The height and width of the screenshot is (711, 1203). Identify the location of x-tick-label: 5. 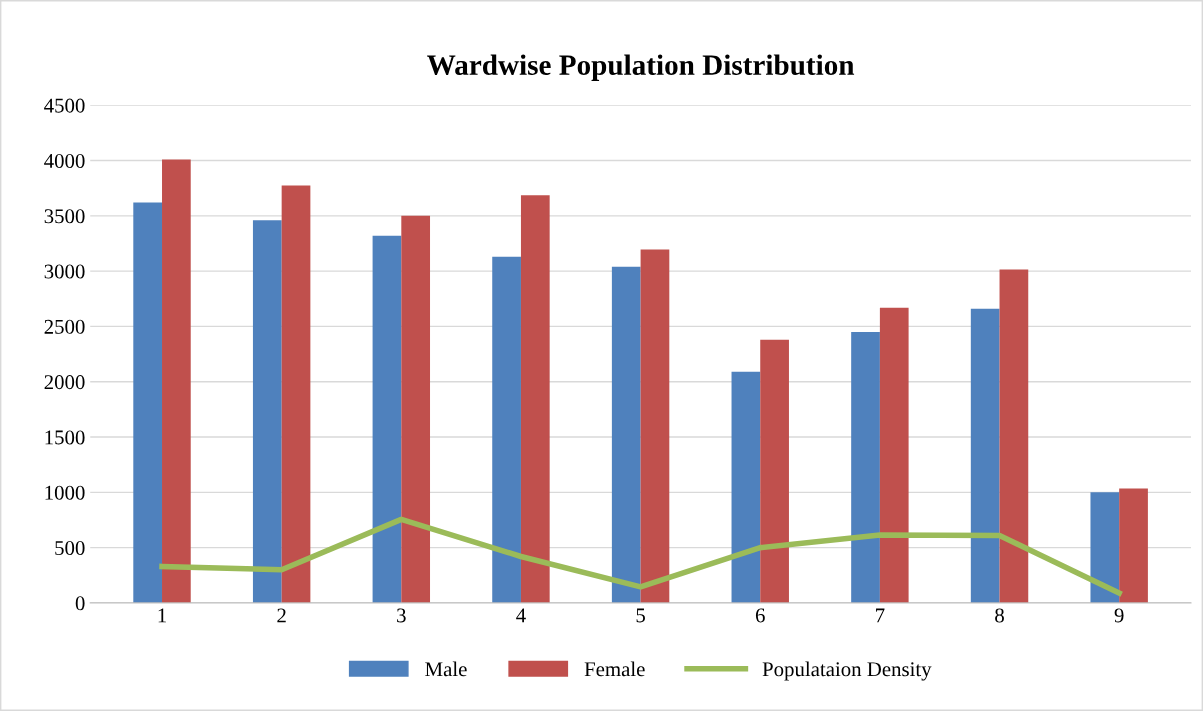
(640, 615).